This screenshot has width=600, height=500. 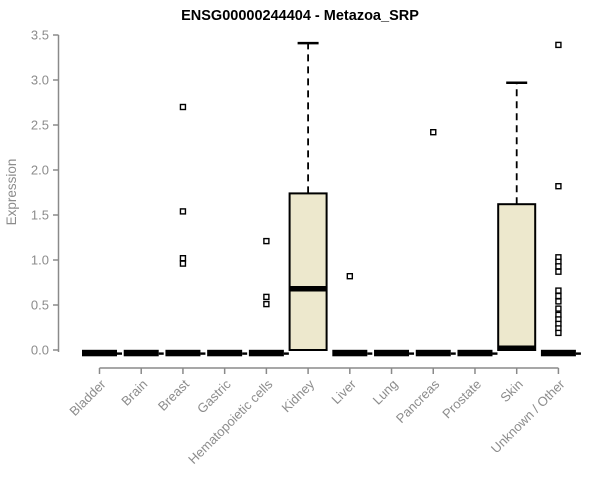 What do you see at coordinates (40, 35) in the screenshot?
I see `y-tick-label: 3.5` at bounding box center [40, 35].